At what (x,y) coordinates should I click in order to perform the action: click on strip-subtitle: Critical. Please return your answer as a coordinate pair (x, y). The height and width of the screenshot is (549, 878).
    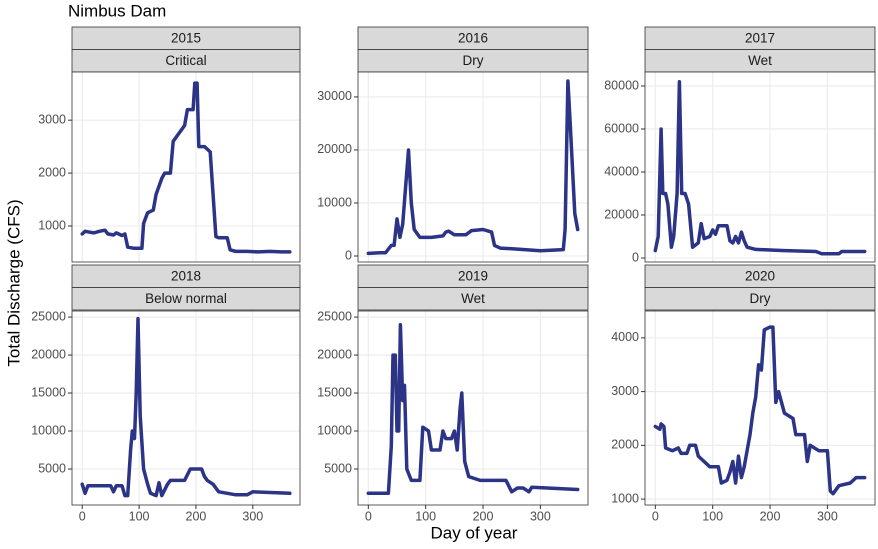
    Looking at the image, I should click on (185, 60).